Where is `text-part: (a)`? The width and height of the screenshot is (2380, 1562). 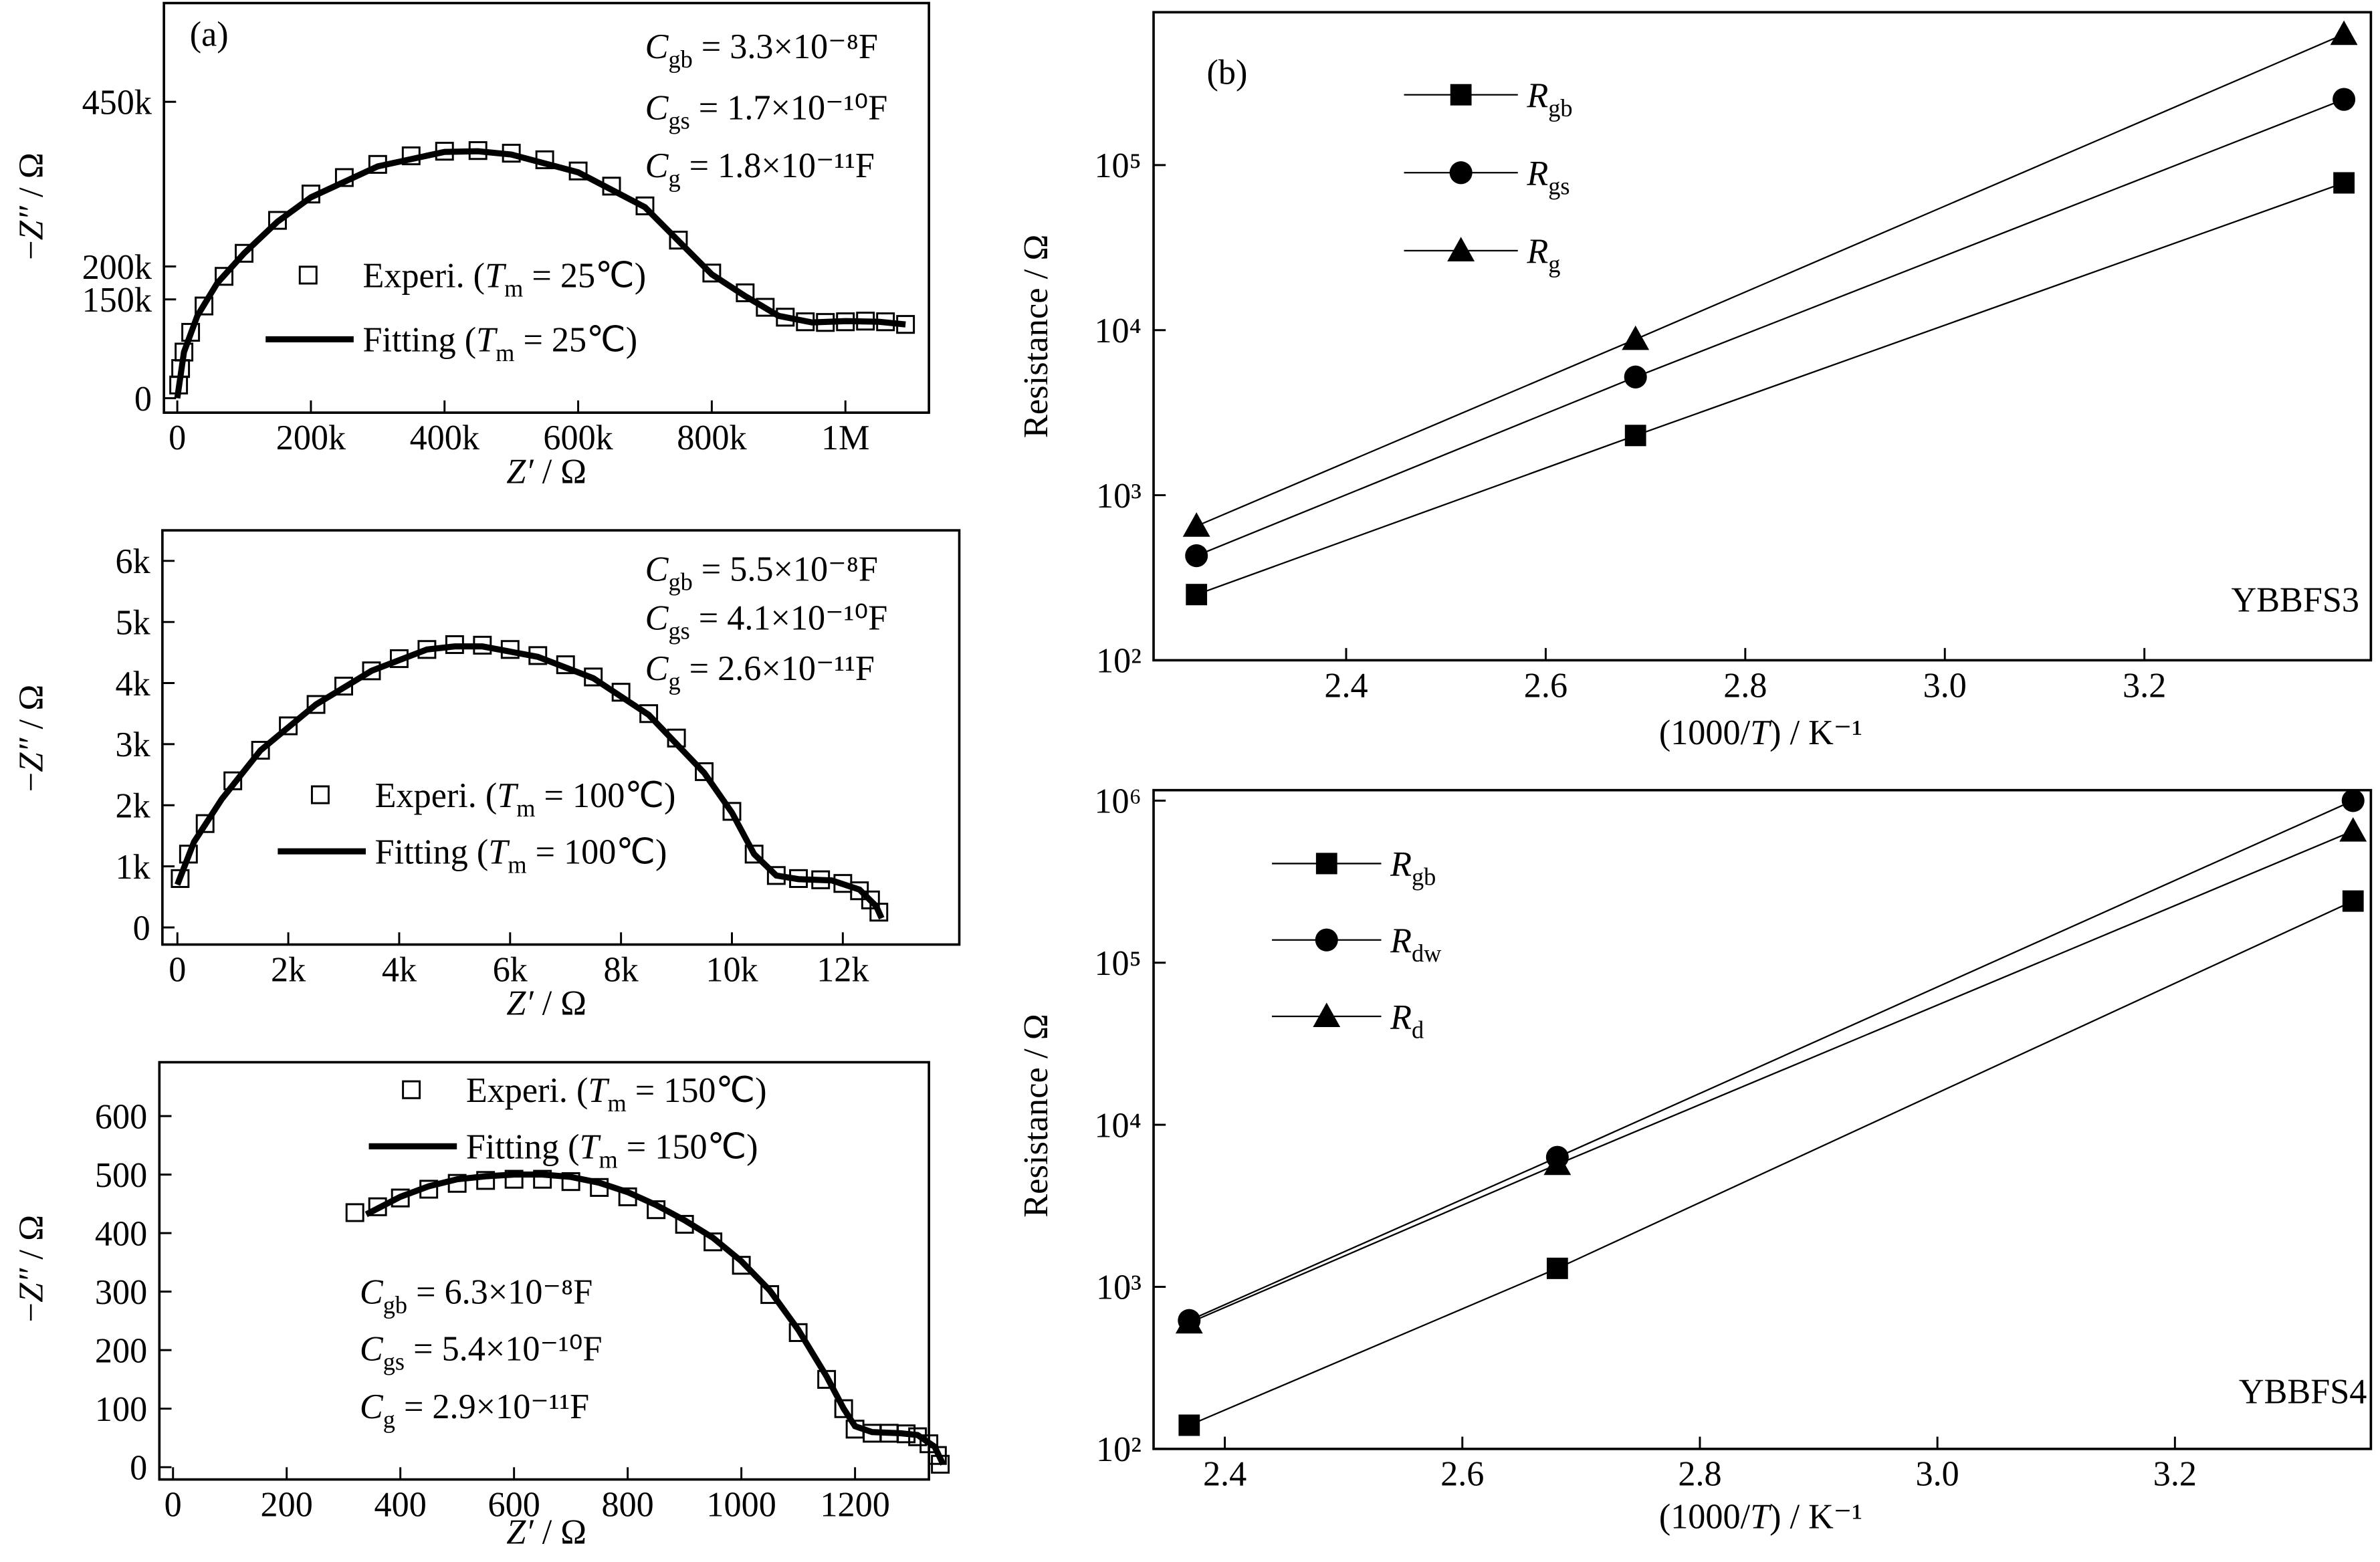
text-part: (a) is located at coordinates (209, 34).